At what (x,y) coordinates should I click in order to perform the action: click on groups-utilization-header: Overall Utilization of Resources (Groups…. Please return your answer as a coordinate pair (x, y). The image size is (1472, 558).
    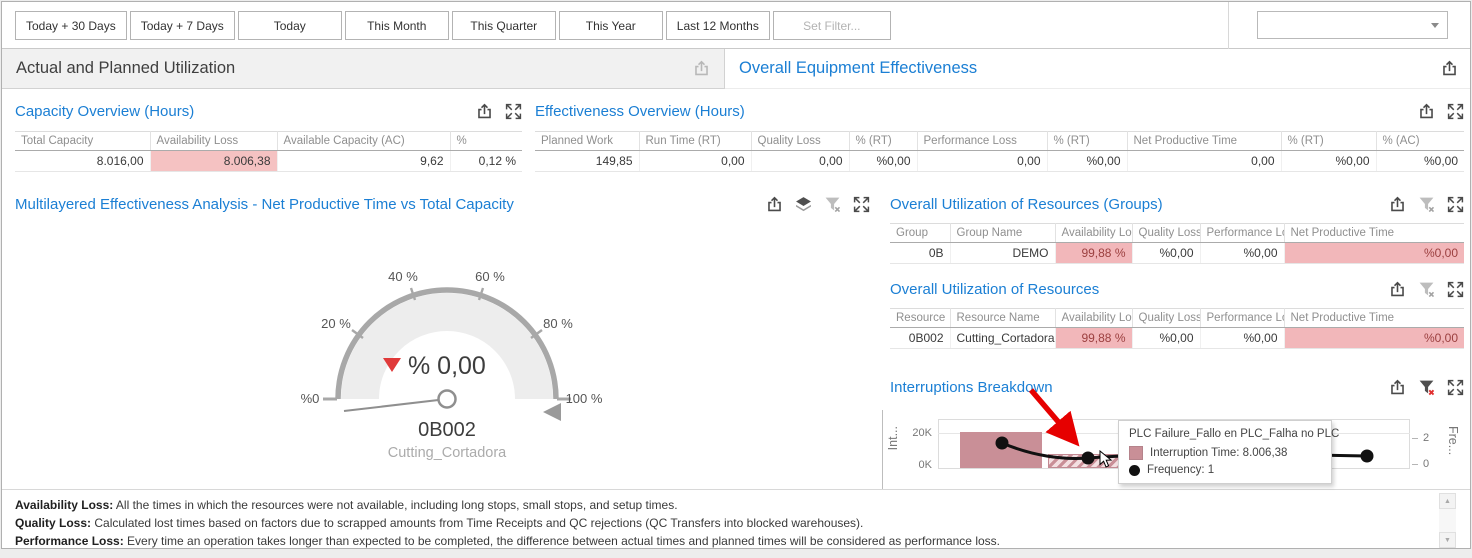
    Looking at the image, I should click on (1177, 204).